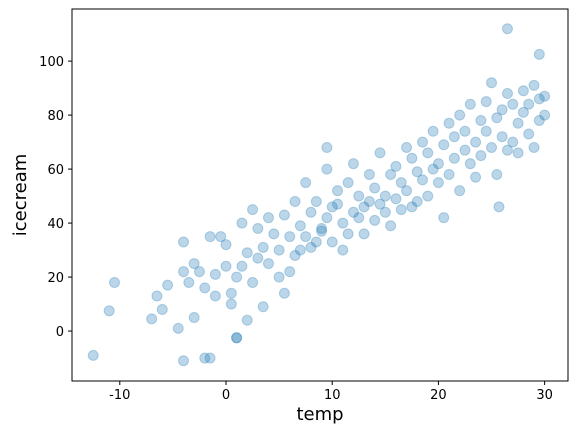 The width and height of the screenshot is (577, 438). I want to click on y-tick-label: 40, so click(55, 224).